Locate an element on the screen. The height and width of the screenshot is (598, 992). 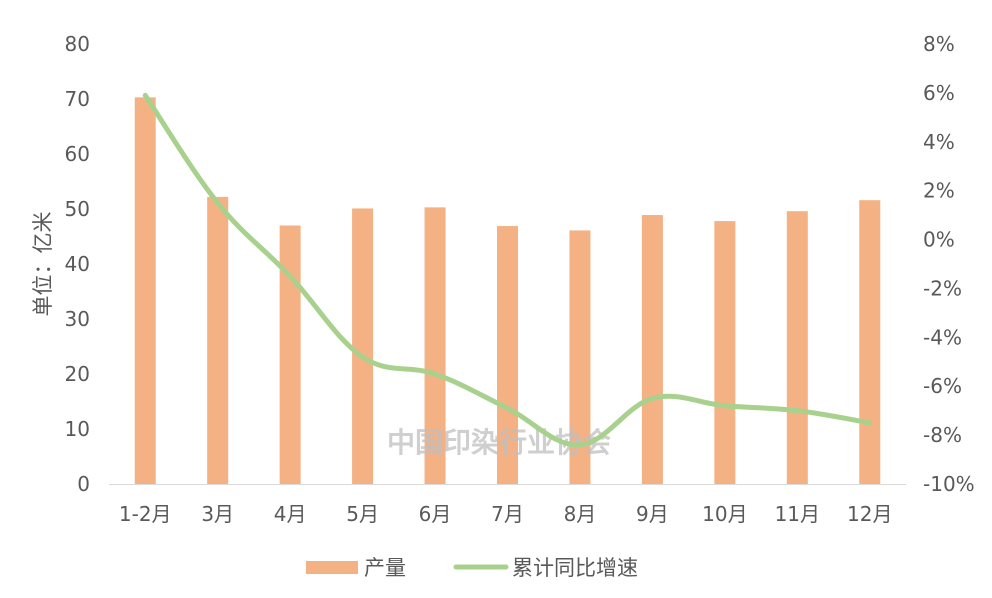
right-tick-label: 4% is located at coordinates (939, 142).